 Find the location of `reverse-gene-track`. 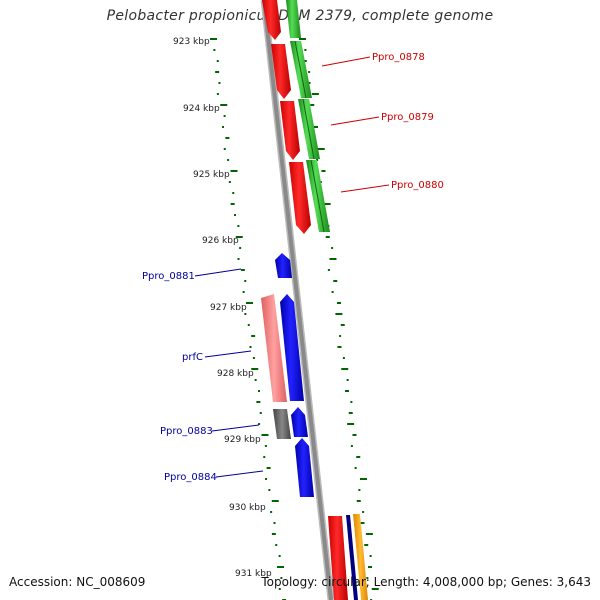

reverse-gene-track is located at coordinates (276, 366).